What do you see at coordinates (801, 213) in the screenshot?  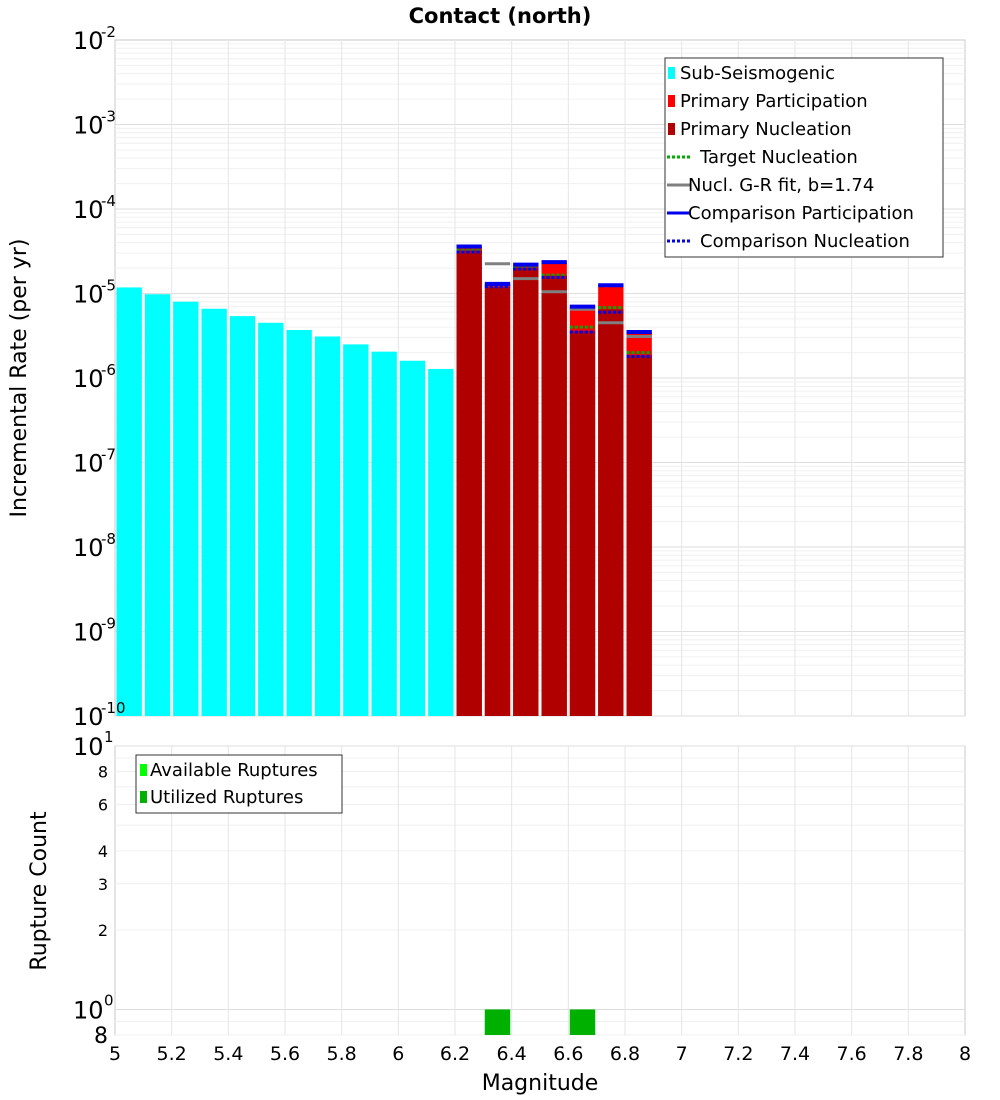 I see `legend-label: Comparison Participation` at bounding box center [801, 213].